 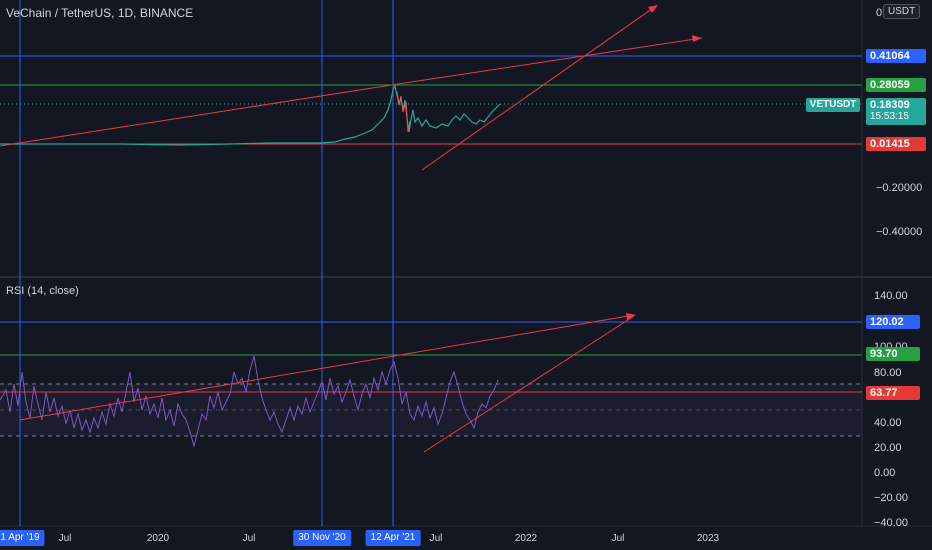 I want to click on trendline-rsi-support, so click(x=529, y=384).